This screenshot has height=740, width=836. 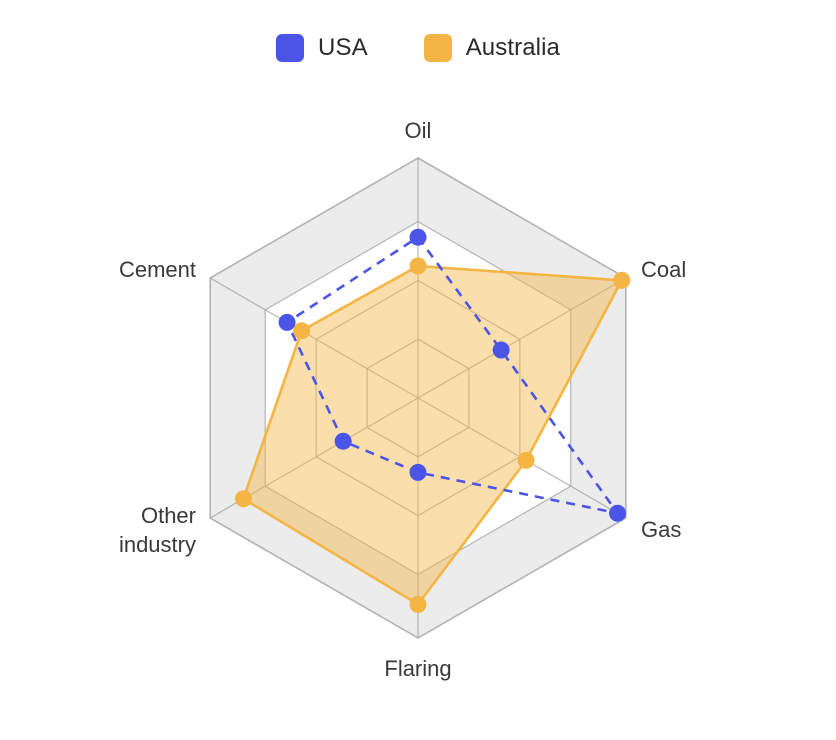 I want to click on data-point-australia-other-industry, so click(x=243, y=499).